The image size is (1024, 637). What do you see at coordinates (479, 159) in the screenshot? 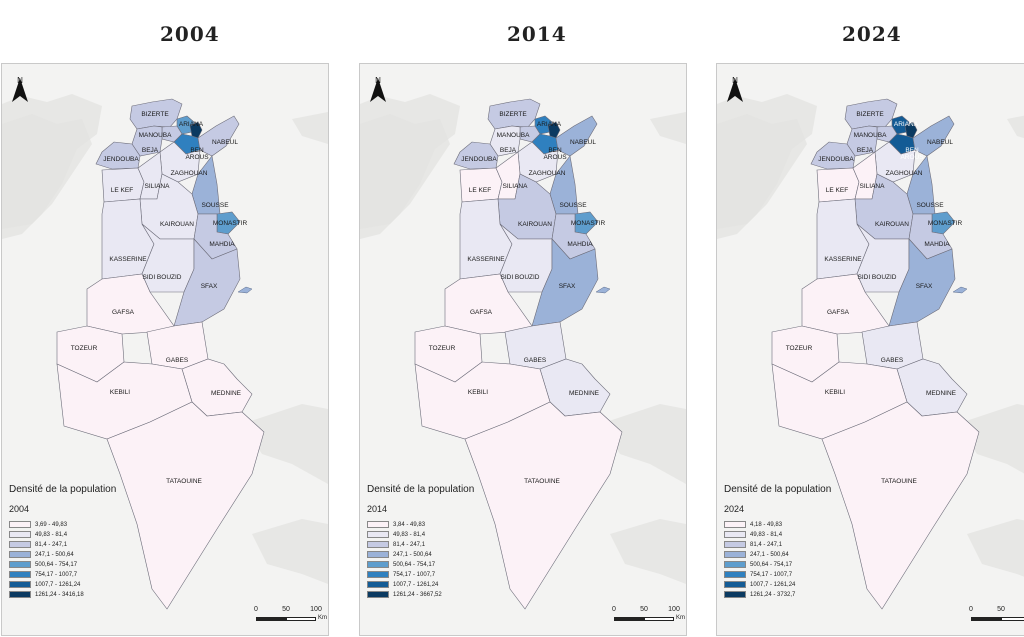
I see `region-label: JENDOUBA` at bounding box center [479, 159].